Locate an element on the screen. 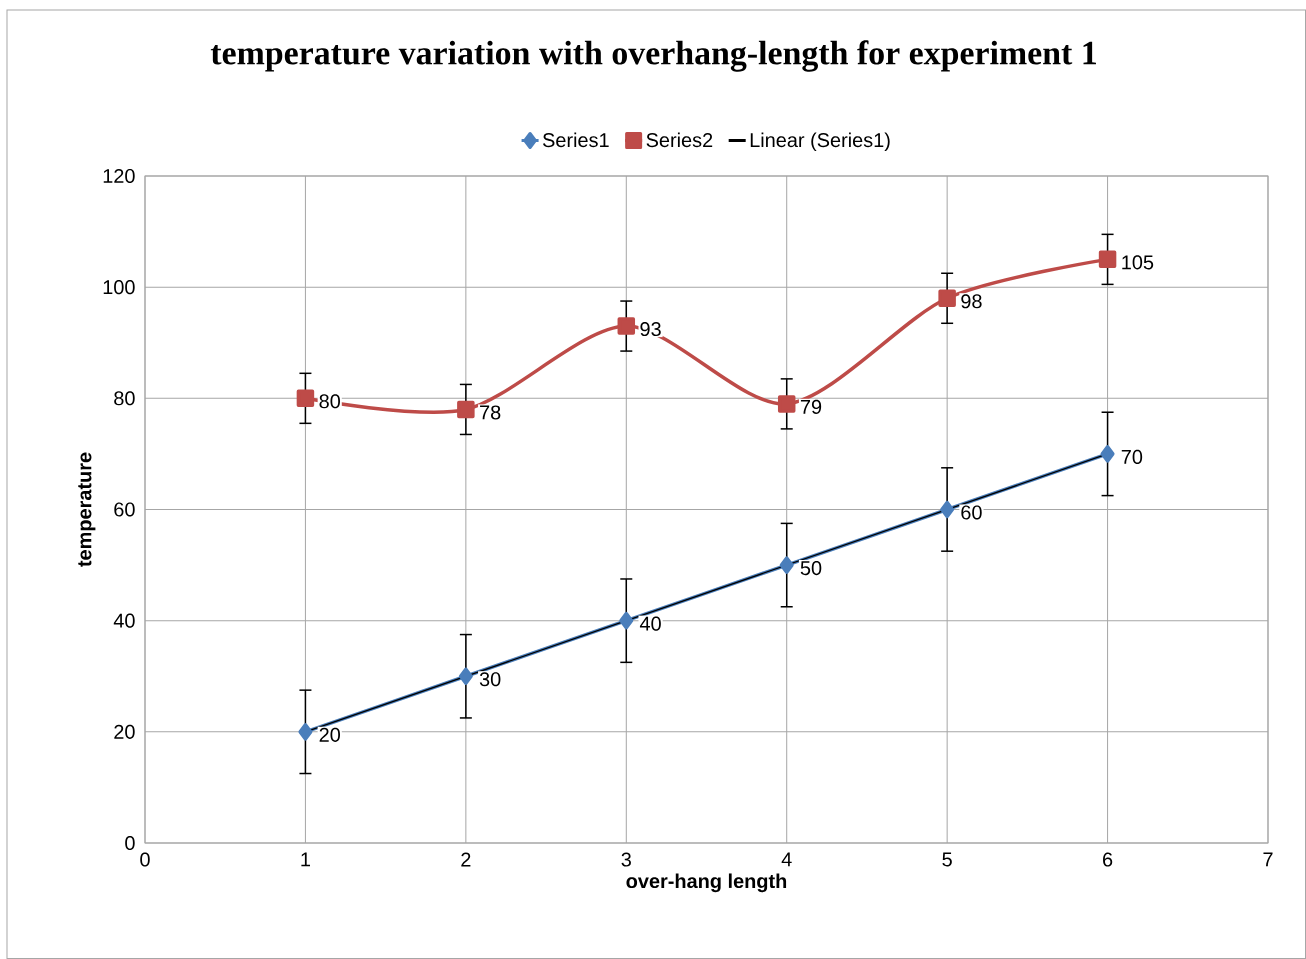  y-tick-label: 80 is located at coordinates (124, 398).